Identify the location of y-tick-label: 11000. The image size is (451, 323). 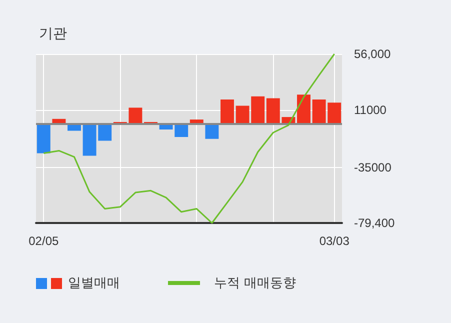
(370, 110).